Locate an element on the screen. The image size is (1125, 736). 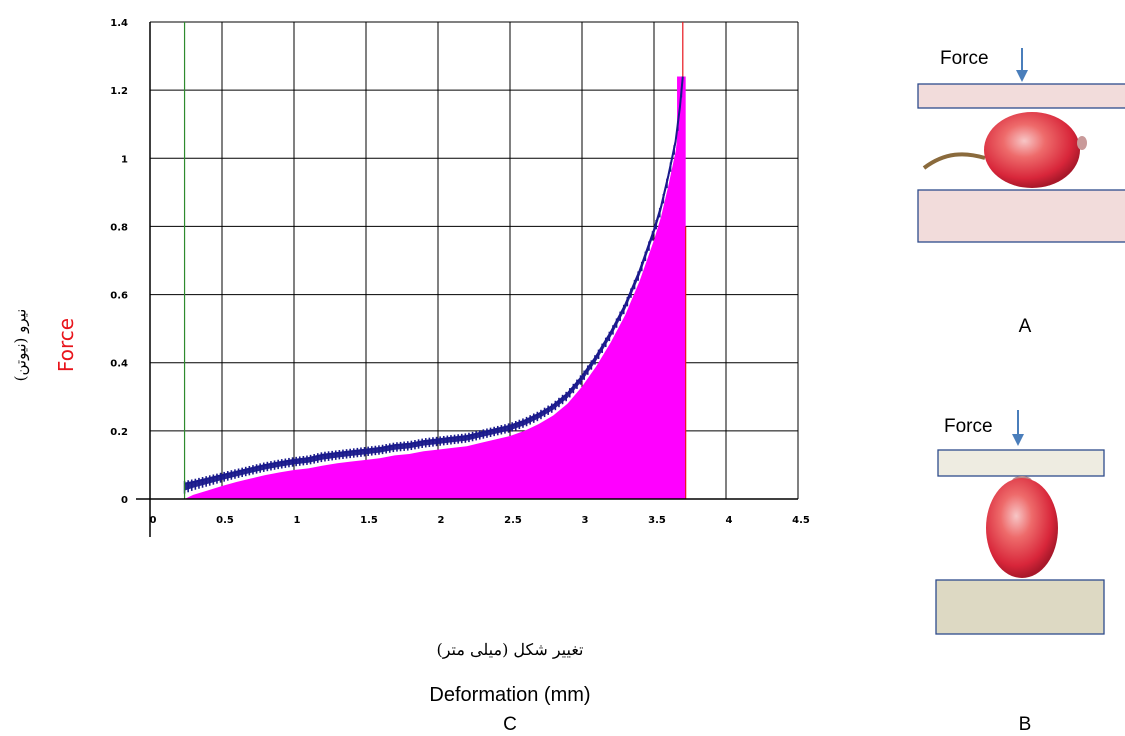
x-tick-label: 1.5 is located at coordinates (369, 520).